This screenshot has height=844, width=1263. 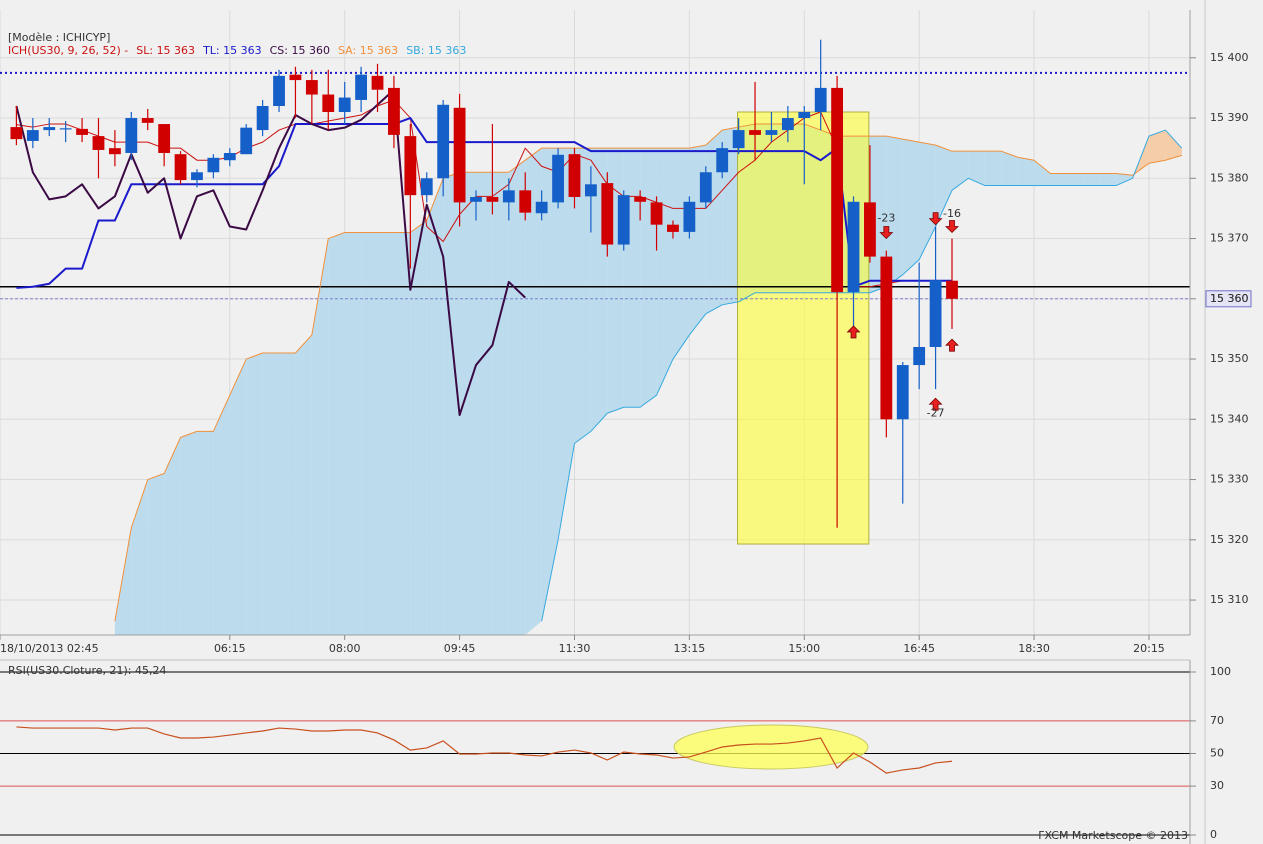 I want to click on x-tick-label: 11:30, so click(x=575, y=648).